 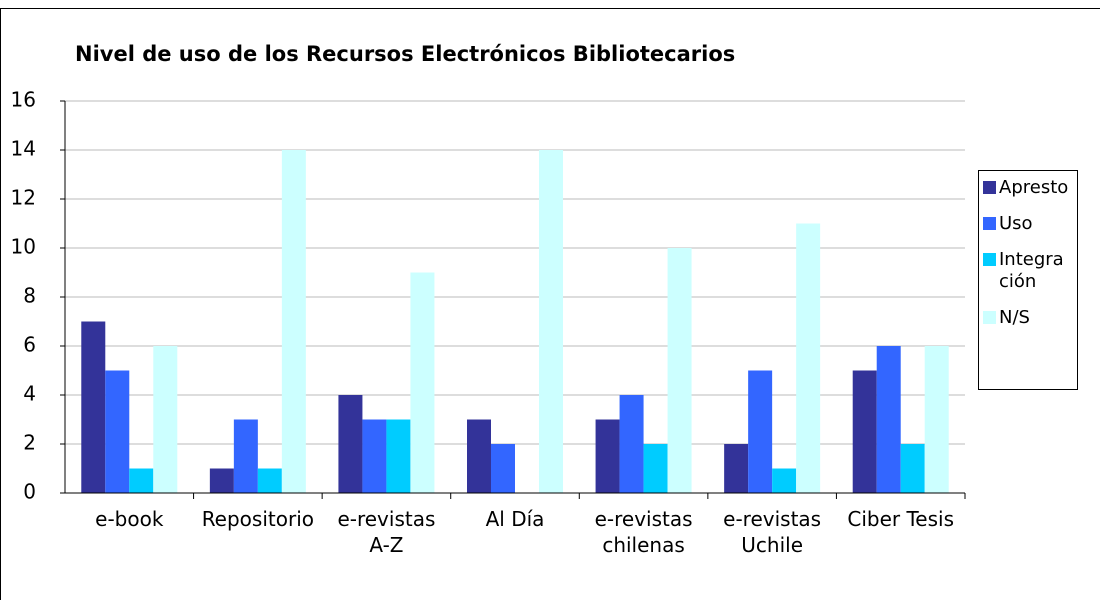 What do you see at coordinates (257, 519) in the screenshot?
I see `x-tick-label: Repositorio` at bounding box center [257, 519].